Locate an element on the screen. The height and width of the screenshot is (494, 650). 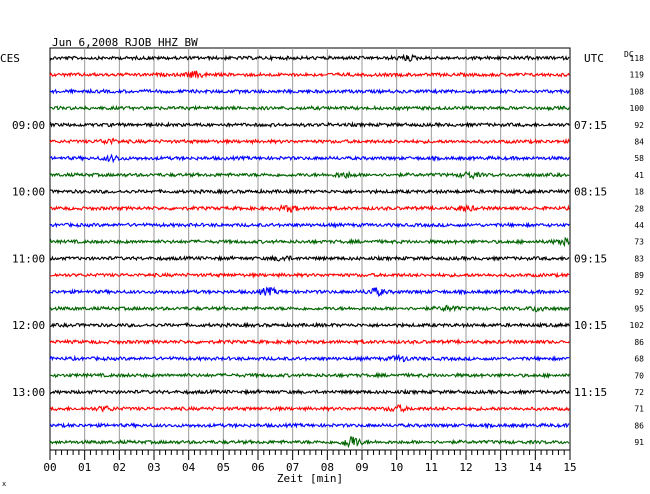
x-tick-label-13: 13 is located at coordinates (500, 467).